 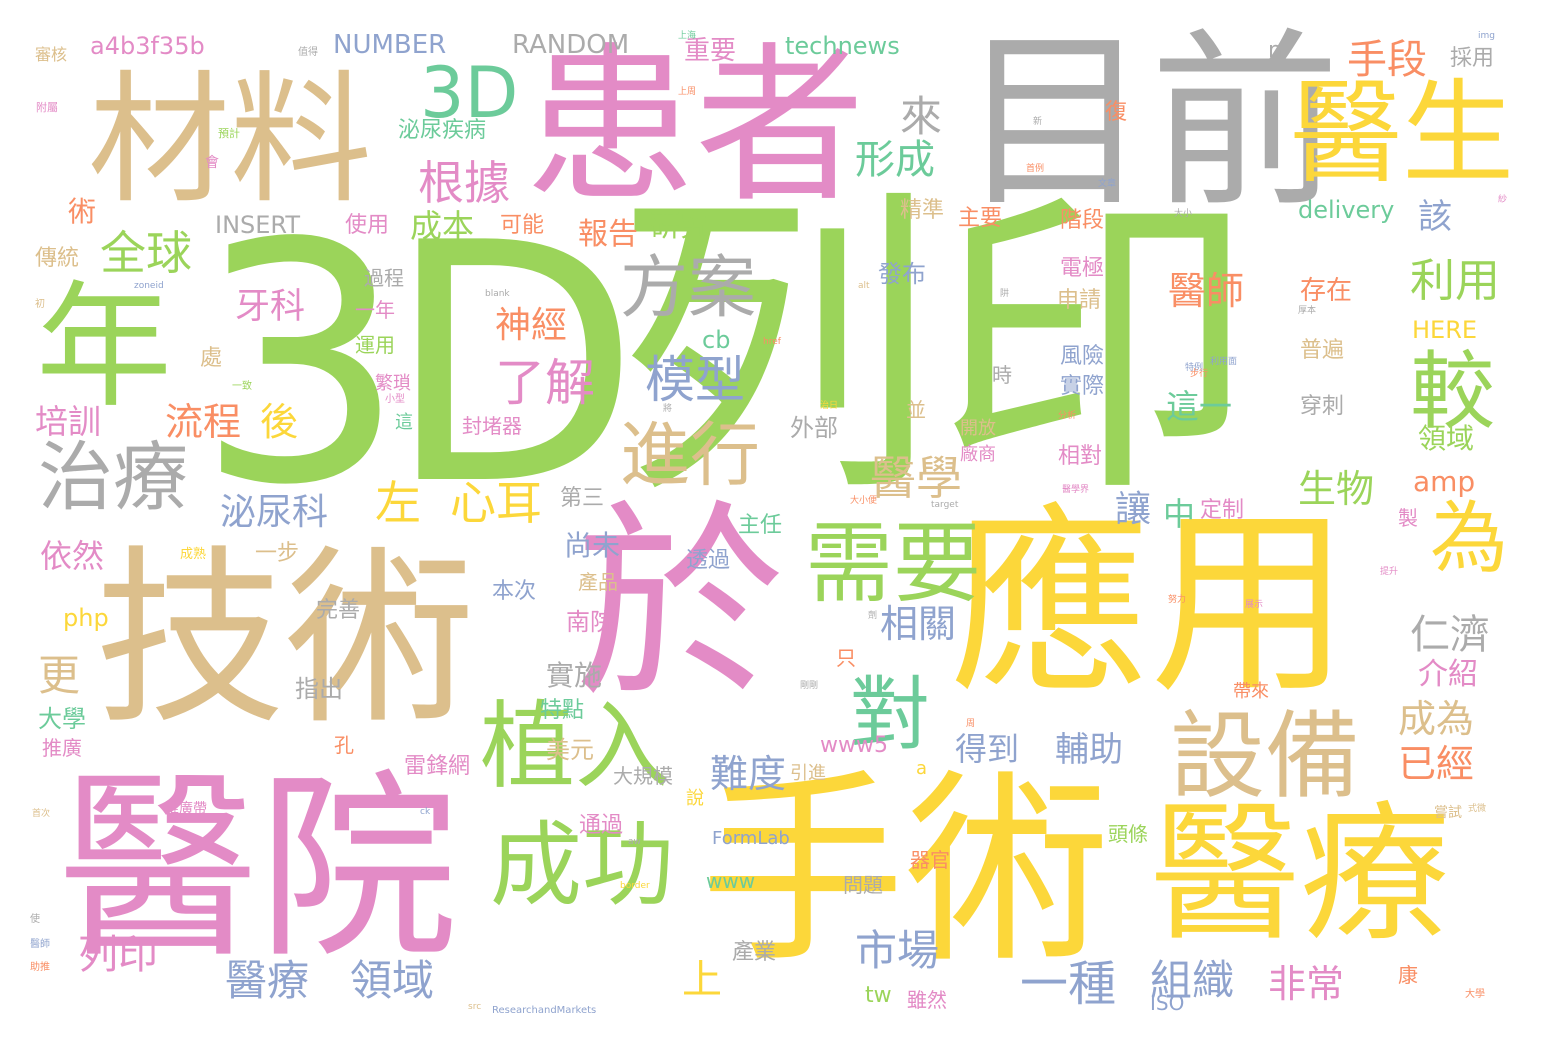 What do you see at coordinates (1133, 509) in the screenshot?
I see `word: 讓` at bounding box center [1133, 509].